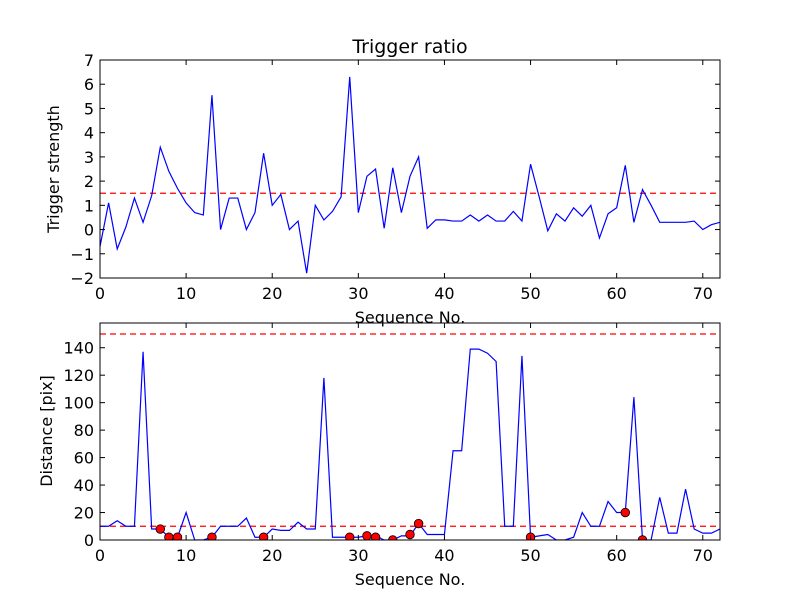  Describe the element at coordinates (89, 60) in the screenshot. I see `y-tick-label: 7` at that location.